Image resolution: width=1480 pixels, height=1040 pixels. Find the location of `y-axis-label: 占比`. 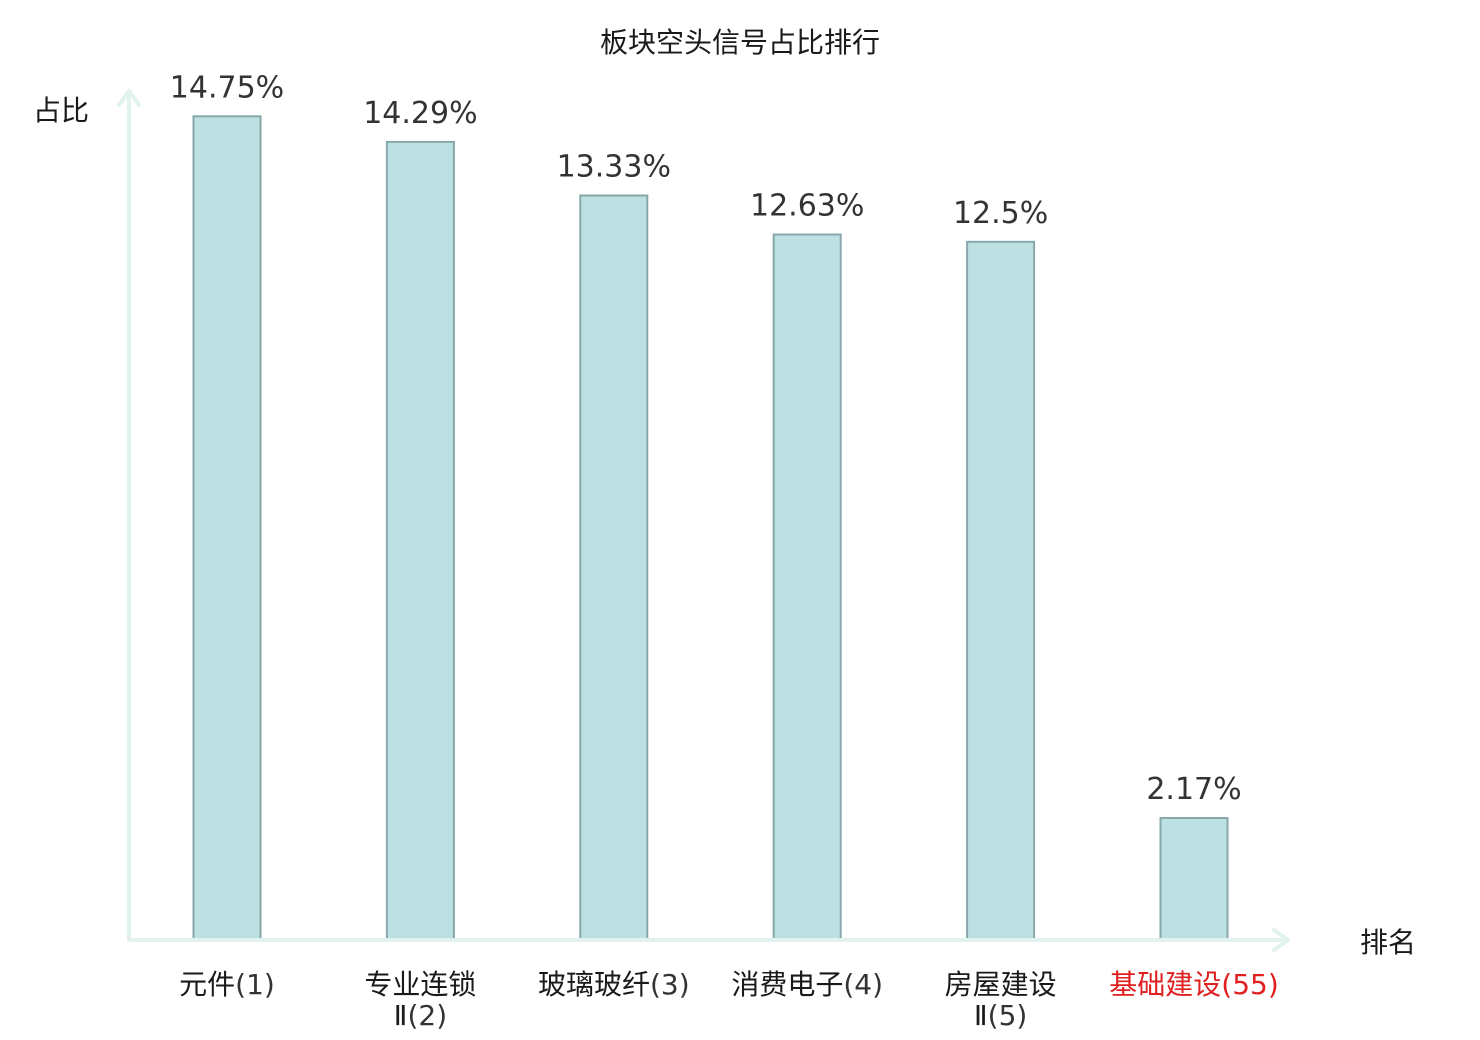

y-axis-label: 占比 is located at coordinates (61, 110).